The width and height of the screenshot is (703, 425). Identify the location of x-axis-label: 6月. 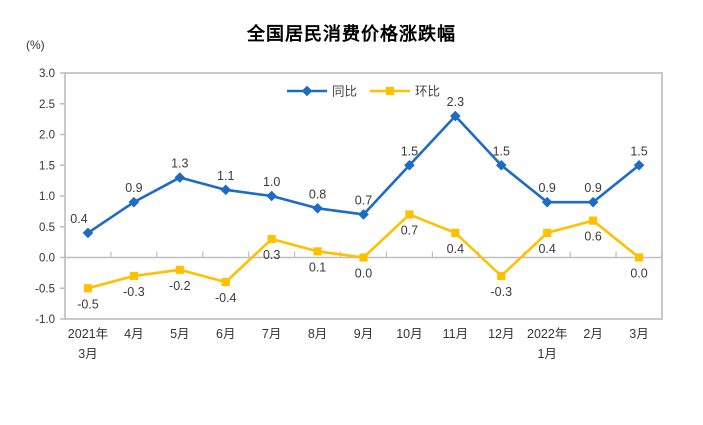
(225, 334).